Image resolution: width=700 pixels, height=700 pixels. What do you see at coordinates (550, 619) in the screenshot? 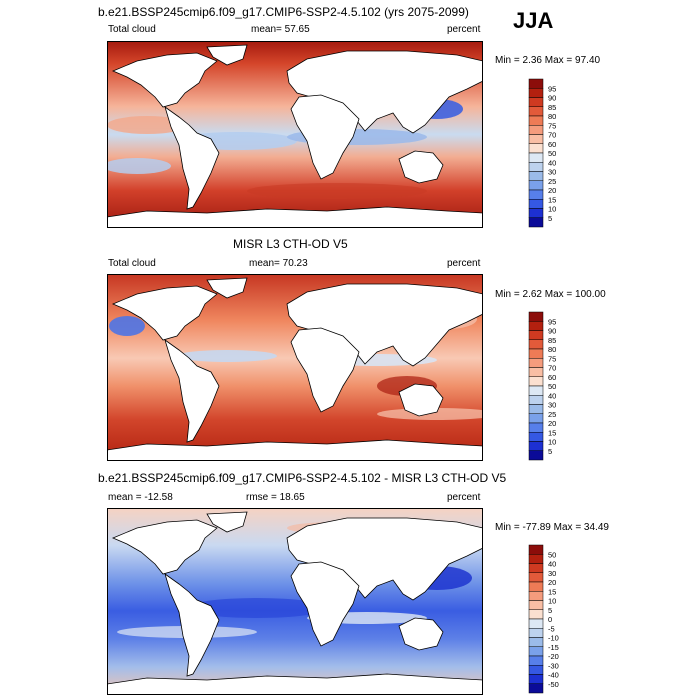
I see `colorbar-label: 0` at bounding box center [550, 619].